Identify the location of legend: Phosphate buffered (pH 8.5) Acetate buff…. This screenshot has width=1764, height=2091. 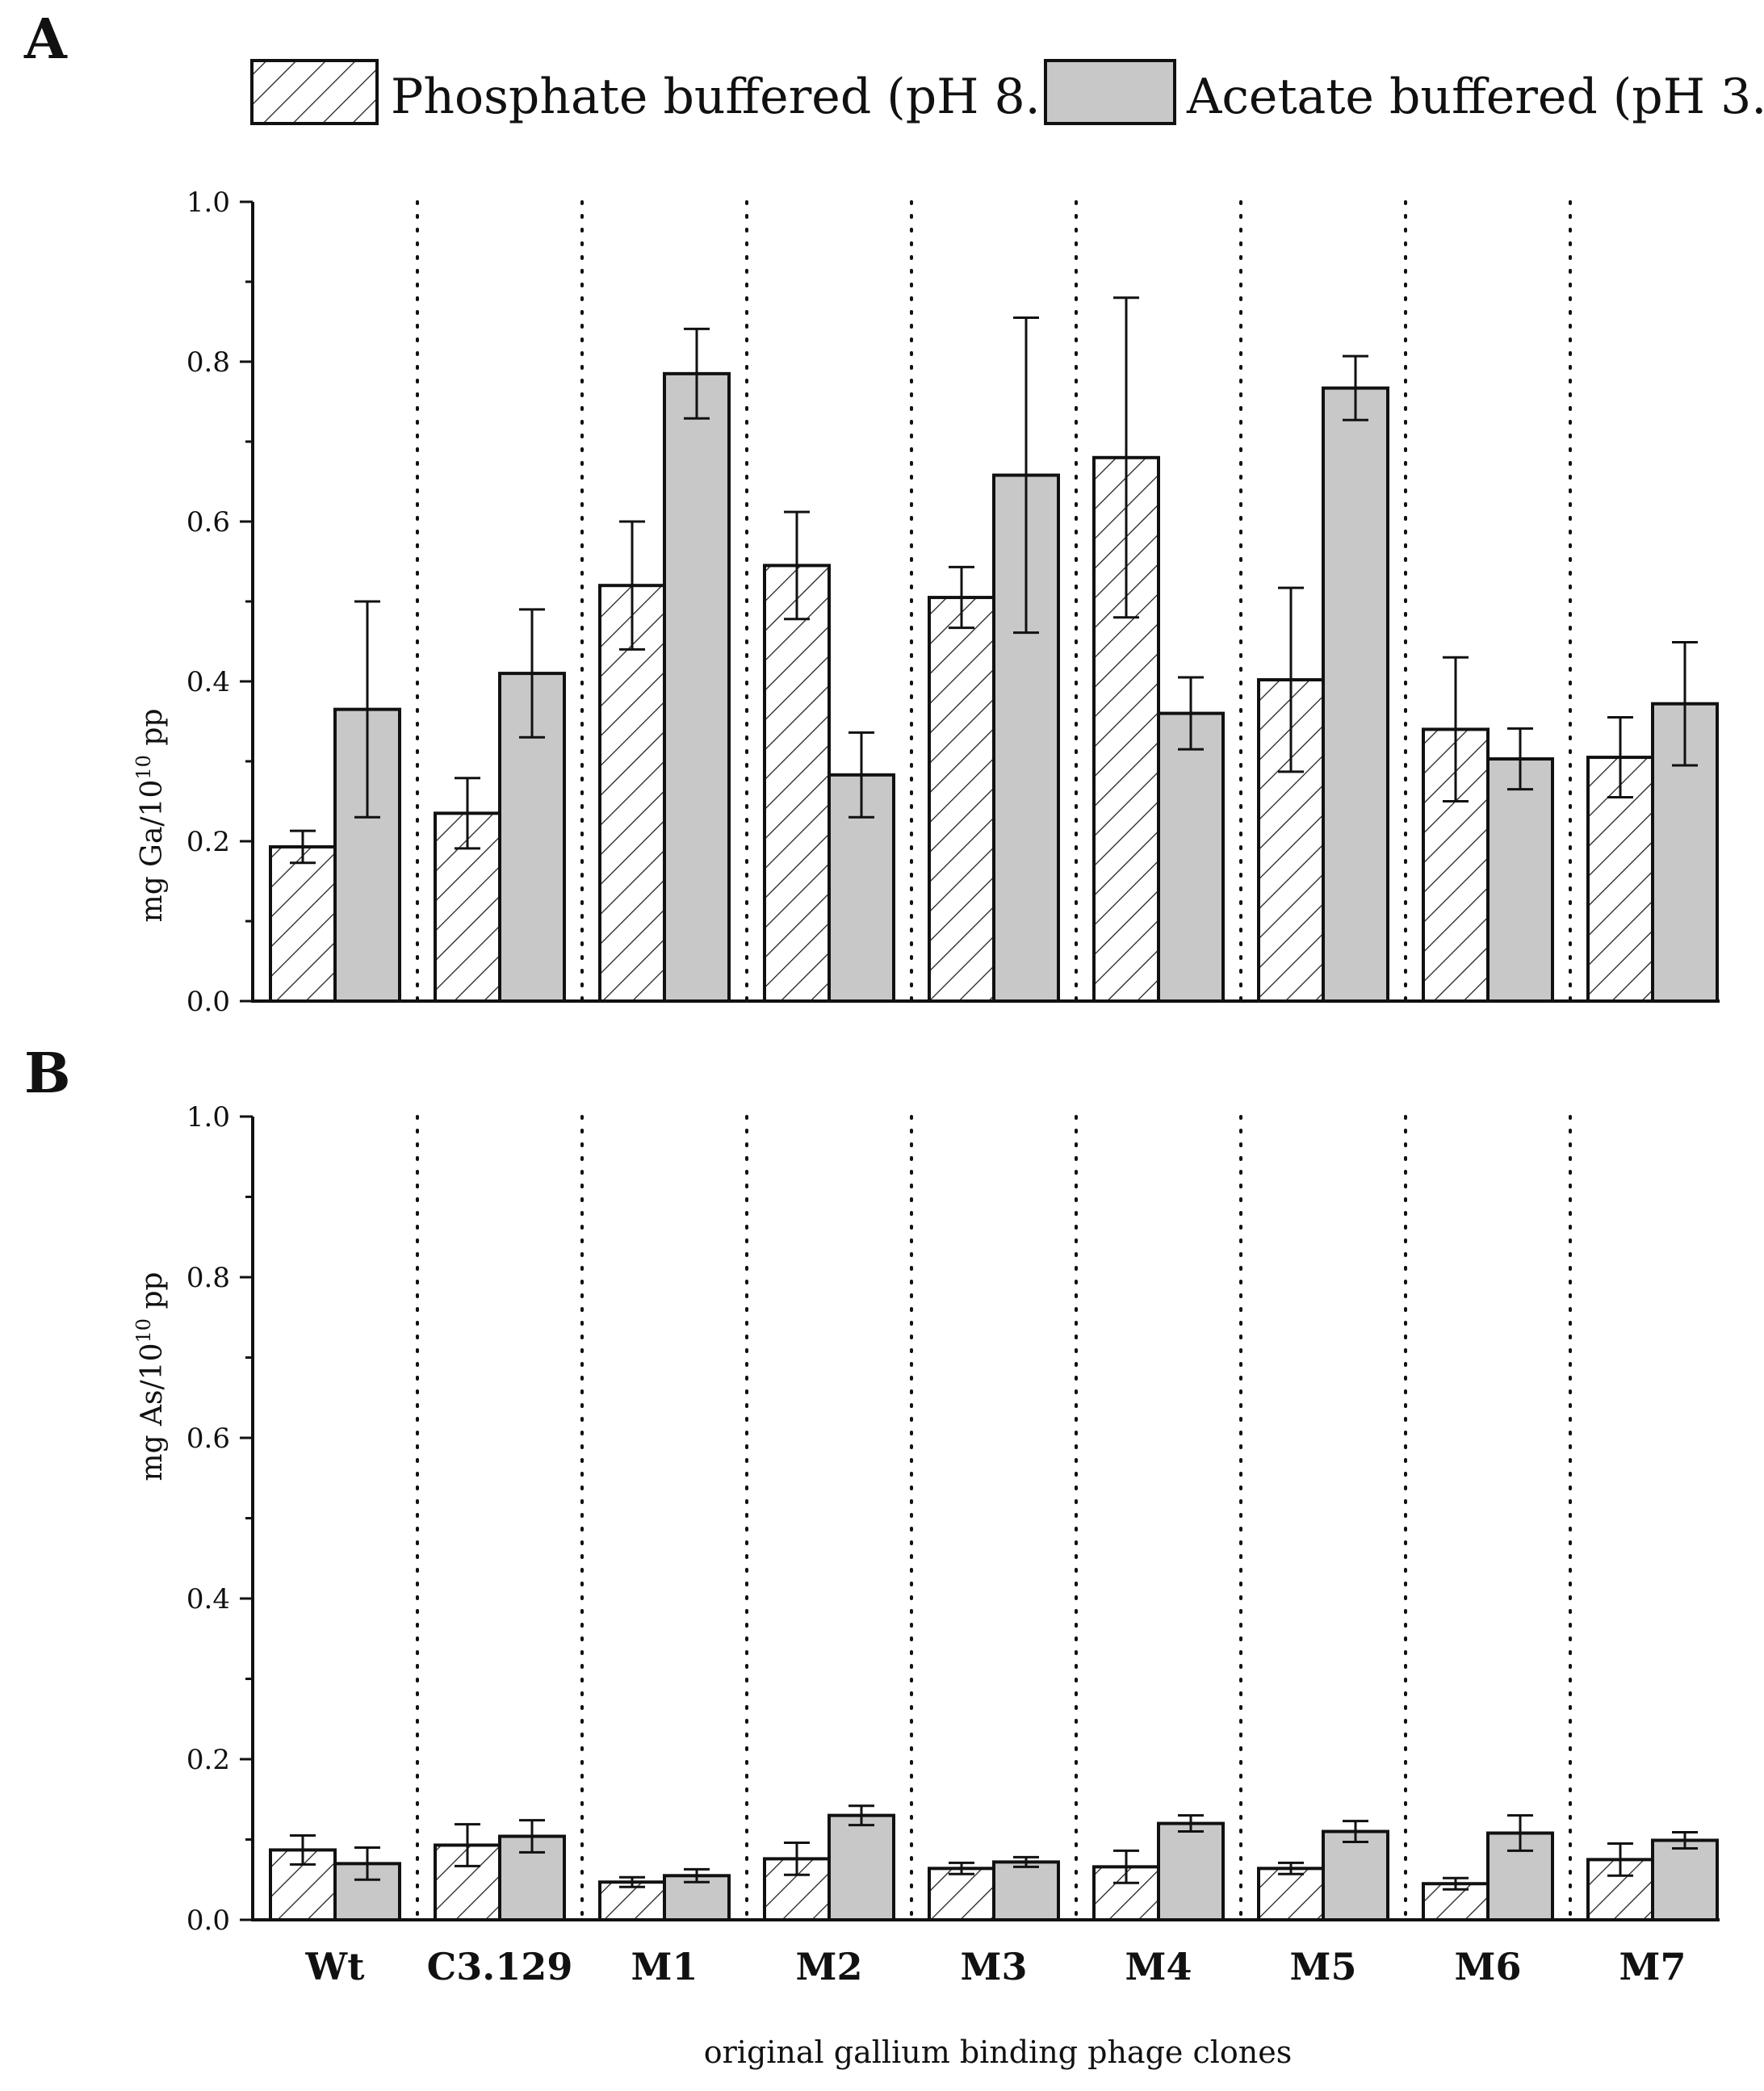
(1007, 92).